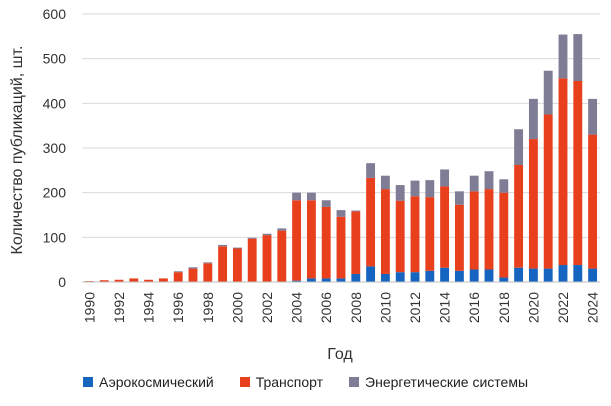 This screenshot has height=406, width=611. What do you see at coordinates (563, 307) in the screenshot?
I see `x-tick-label: 2022` at bounding box center [563, 307].